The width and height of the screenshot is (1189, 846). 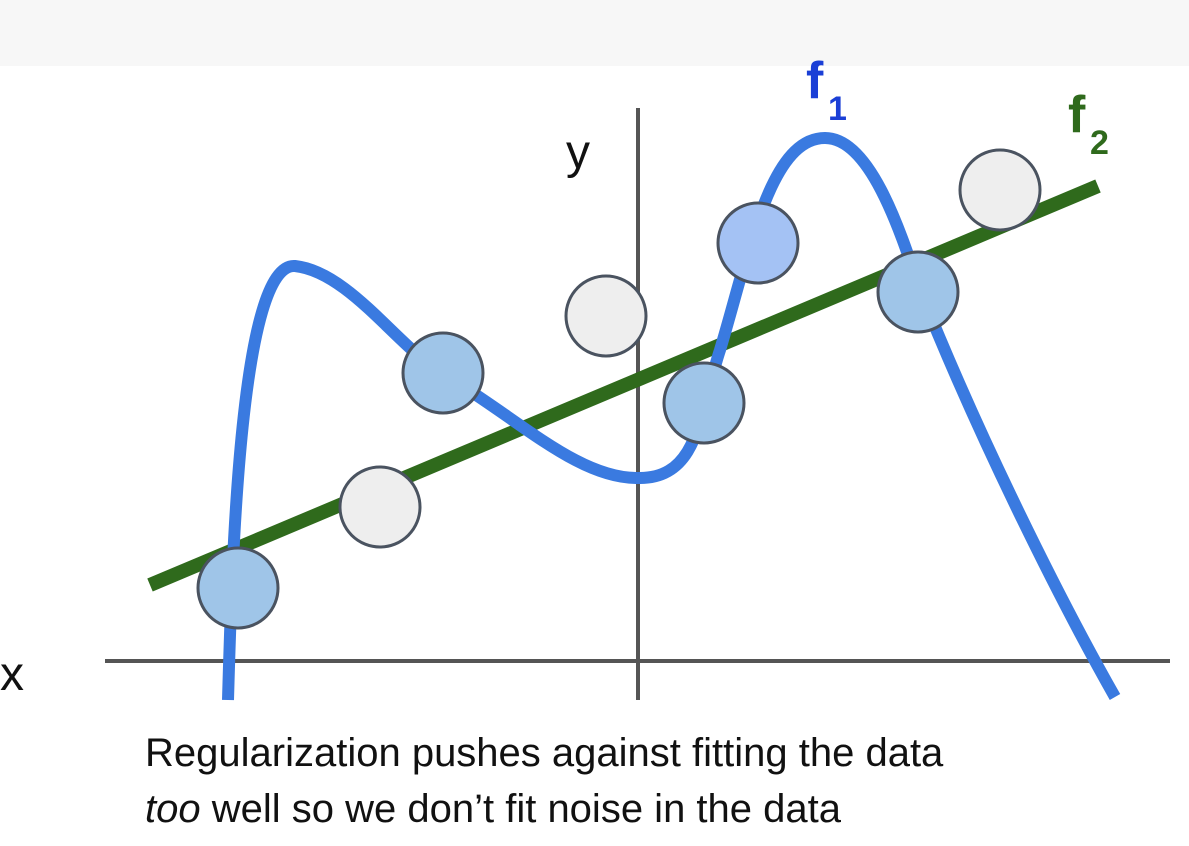 I want to click on caption-emphasis: too, so click(x=173, y=809).